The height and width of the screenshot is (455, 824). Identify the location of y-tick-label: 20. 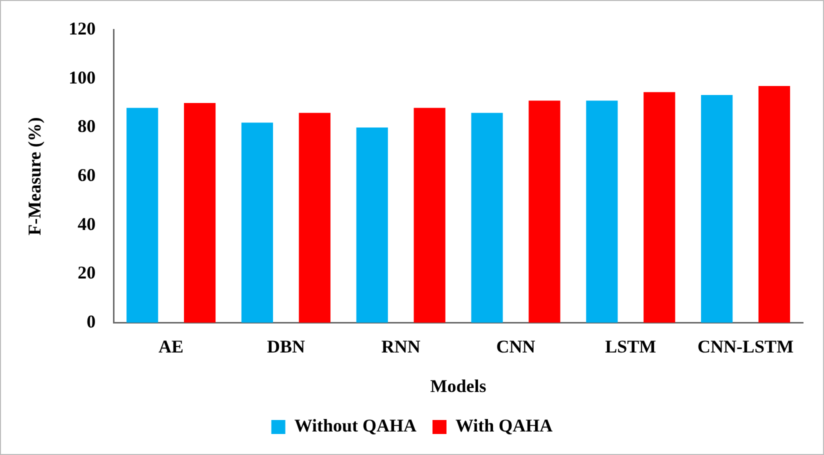
(87, 272).